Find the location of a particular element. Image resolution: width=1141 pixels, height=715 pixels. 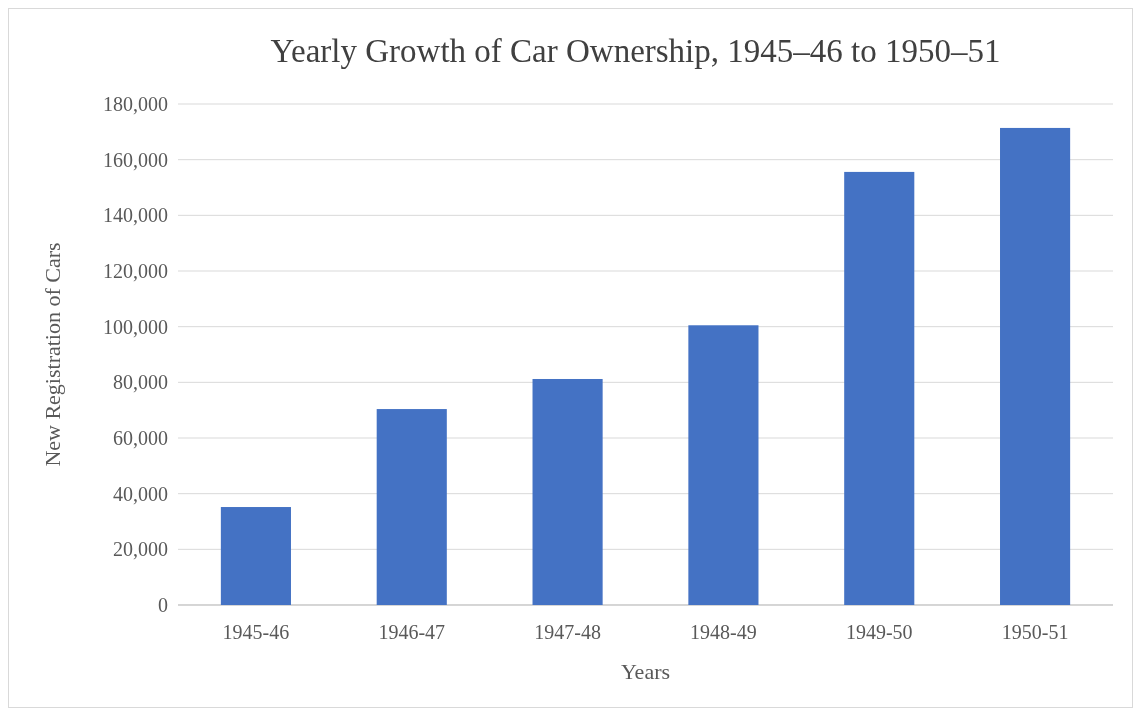

x-tick-label: 1945-46 is located at coordinates (256, 632).